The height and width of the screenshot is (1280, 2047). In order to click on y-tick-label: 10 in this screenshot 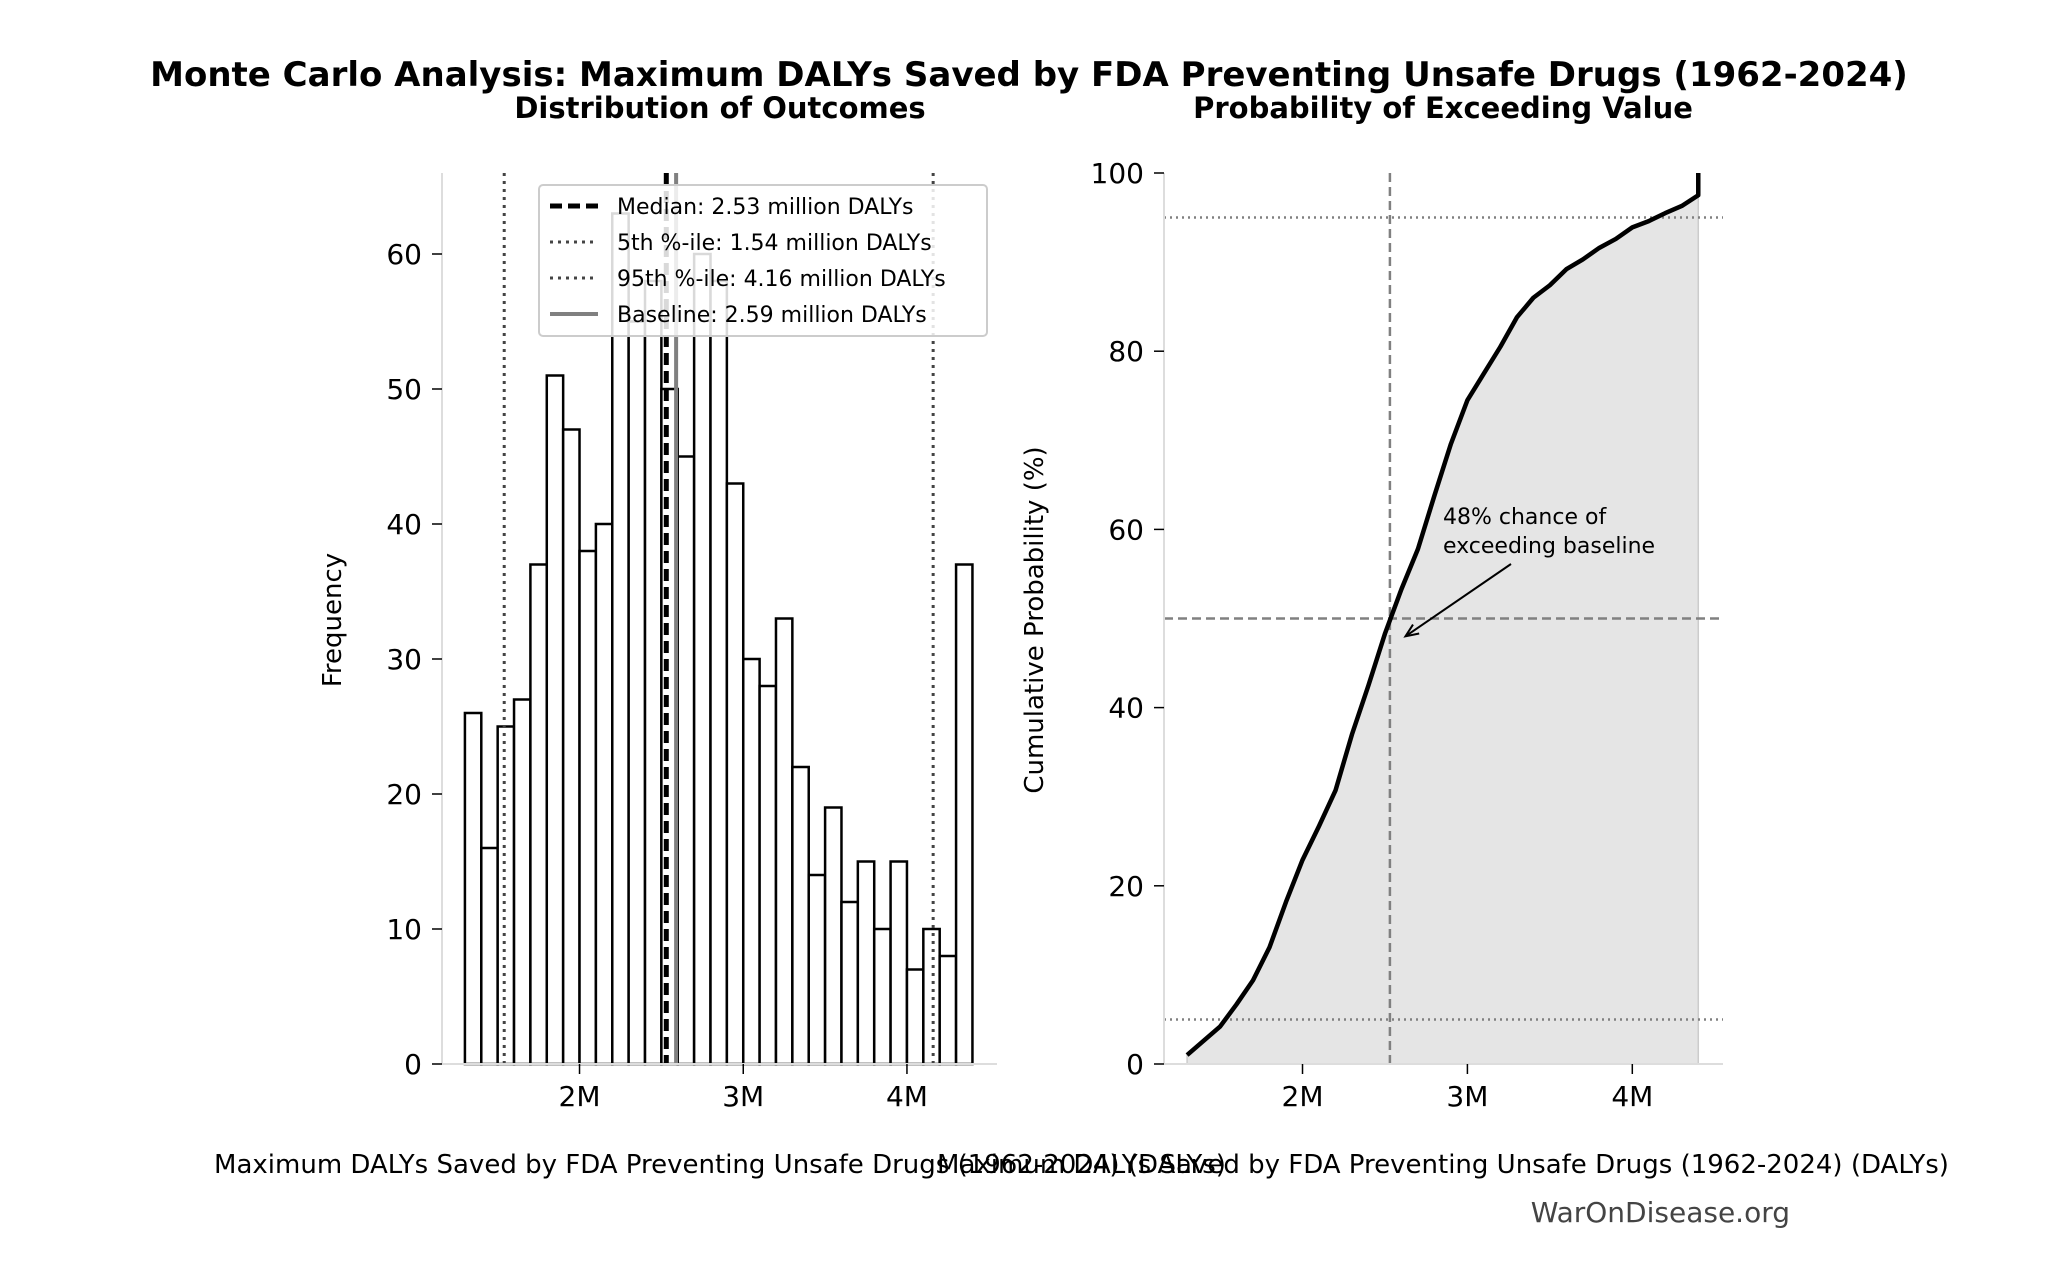, I will do `click(404, 929)`.